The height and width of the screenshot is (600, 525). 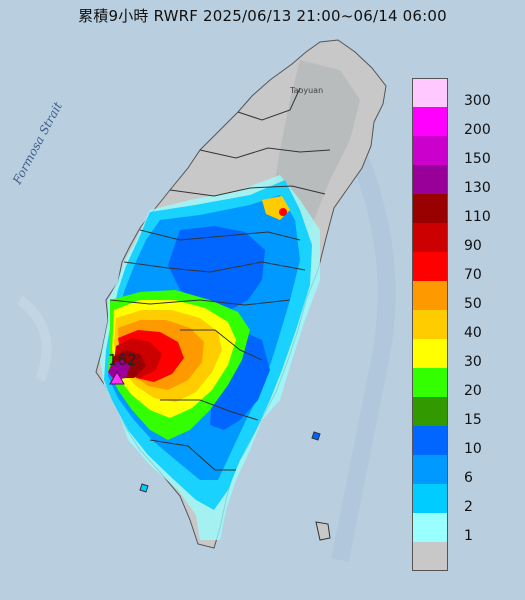 What do you see at coordinates (34, 339) in the screenshot?
I see `sea-shallow` at bounding box center [34, 339].